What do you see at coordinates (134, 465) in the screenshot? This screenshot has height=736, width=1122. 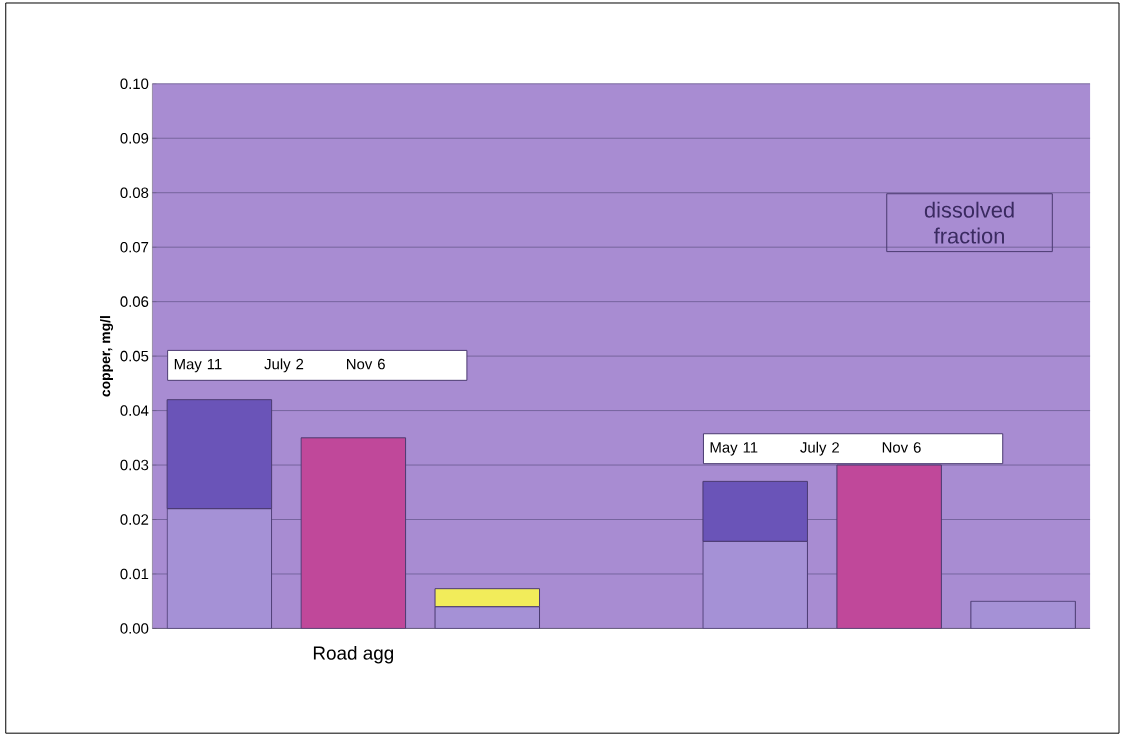 I see `y-tick-label: 0.03` at bounding box center [134, 465].